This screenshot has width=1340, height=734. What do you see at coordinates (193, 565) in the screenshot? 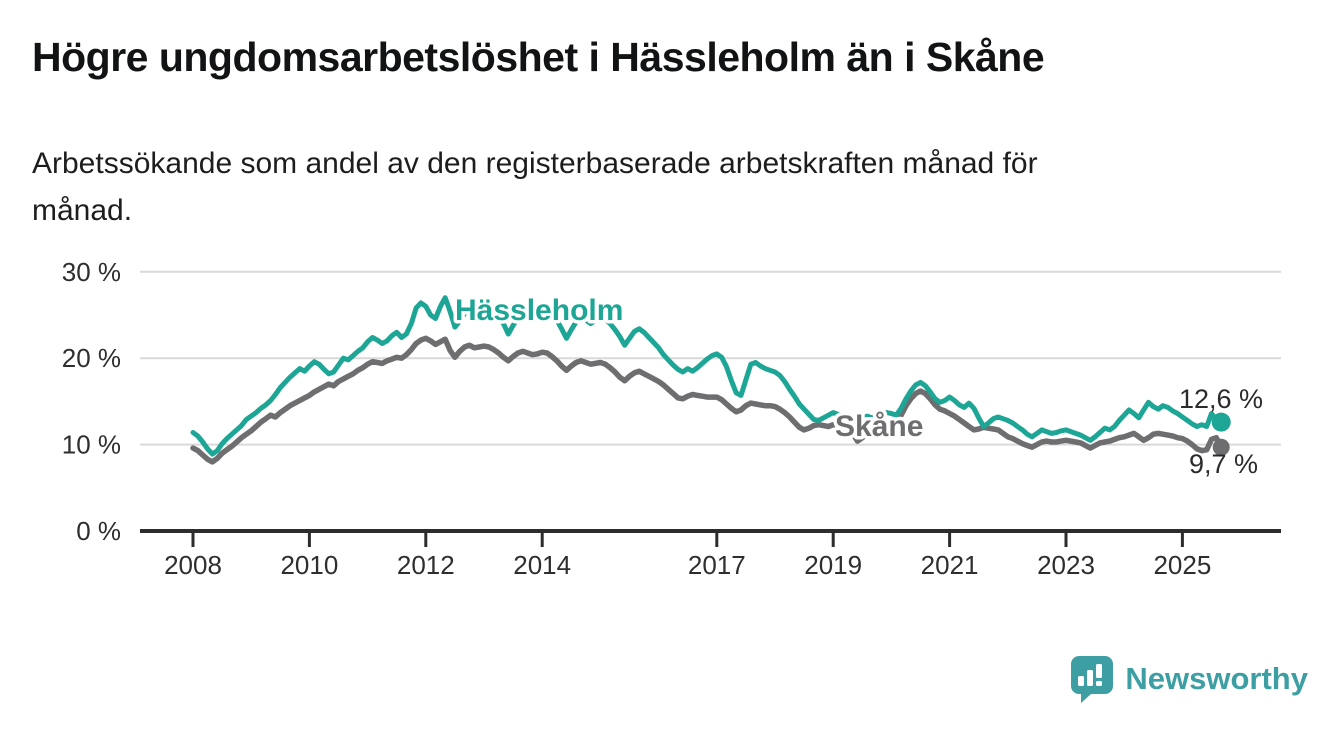
I see `x-axis-tick-label: 2008` at bounding box center [193, 565].